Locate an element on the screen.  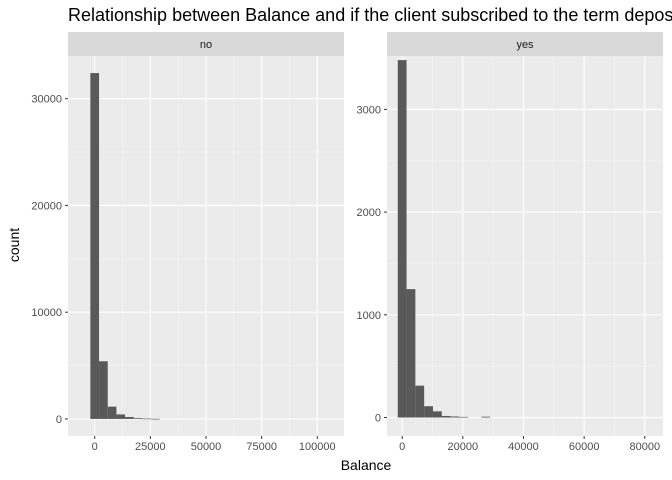
y-axis-title: count is located at coordinates (14, 245).